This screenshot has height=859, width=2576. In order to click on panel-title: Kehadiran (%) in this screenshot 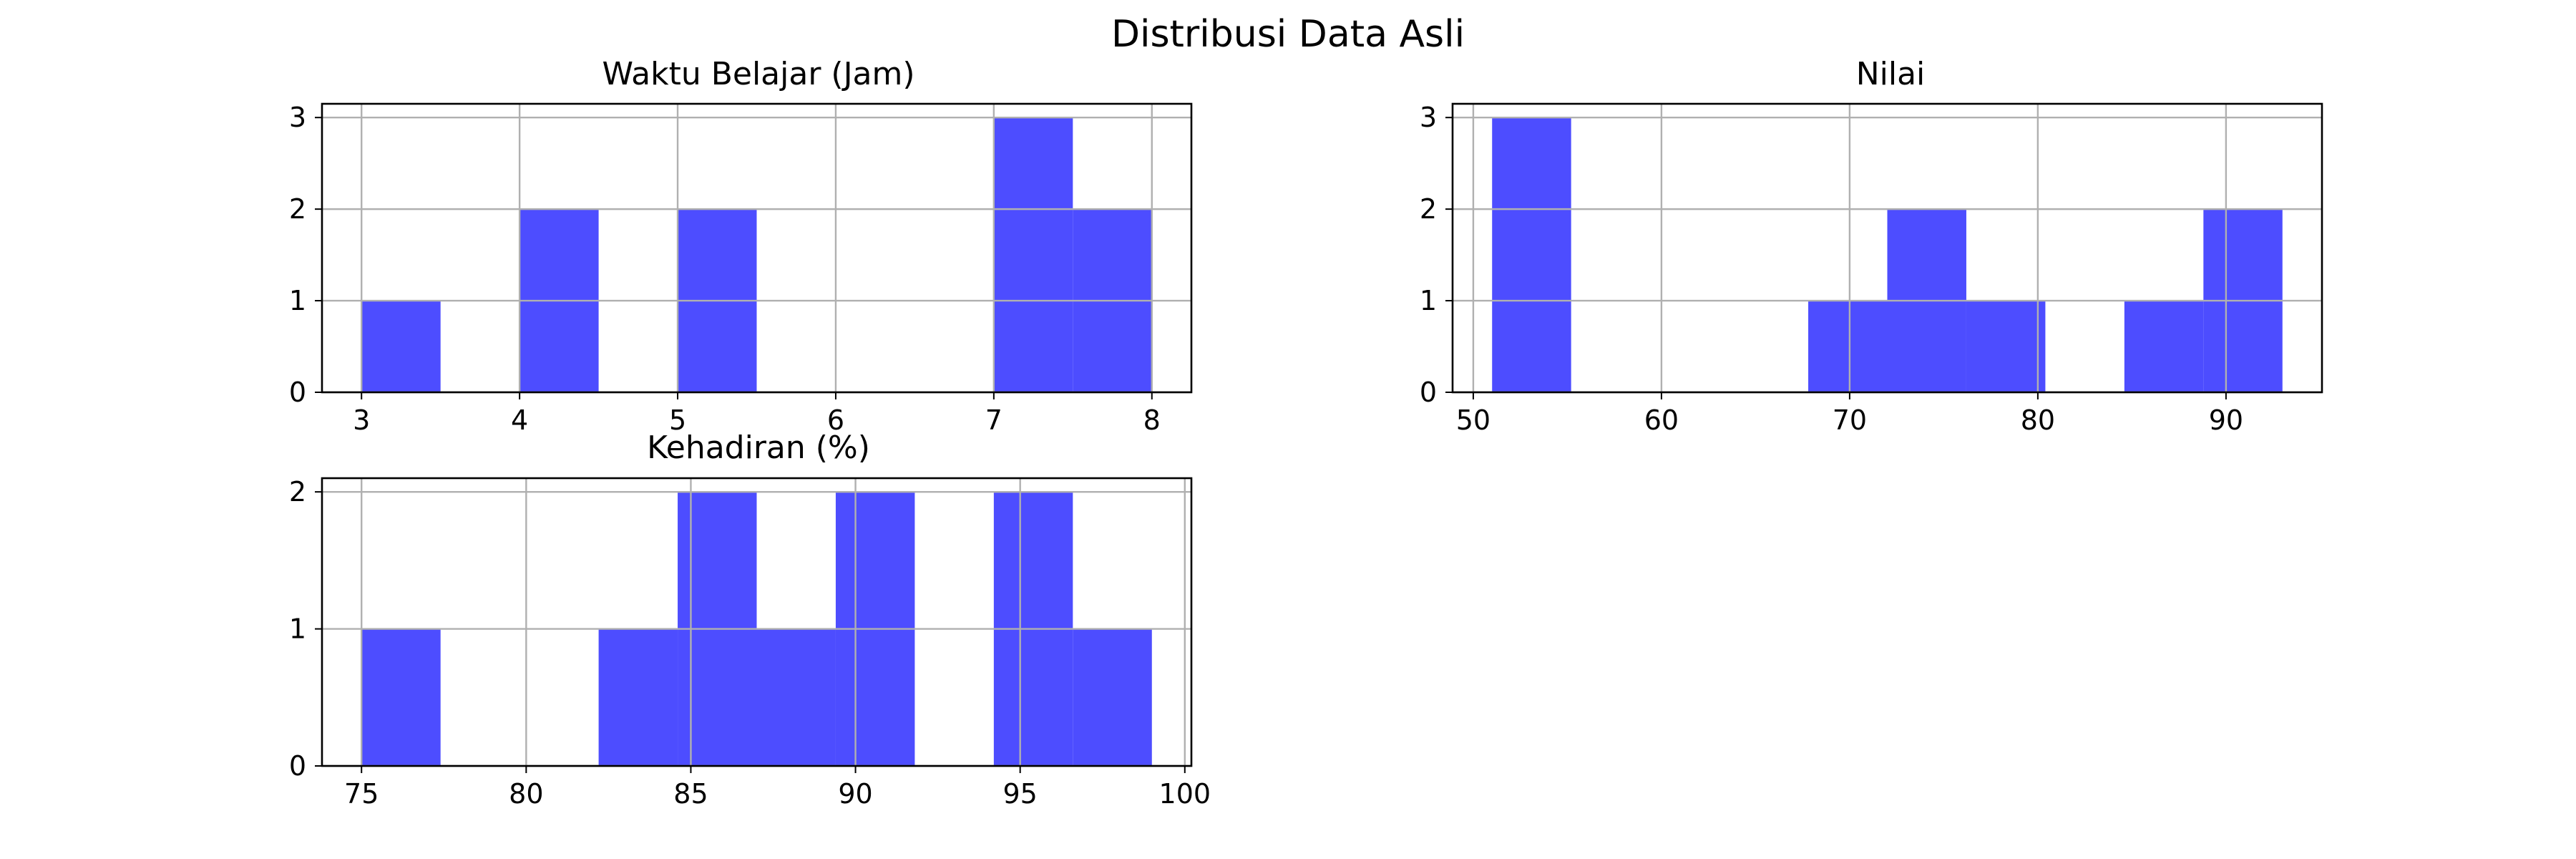, I will do `click(758, 448)`.